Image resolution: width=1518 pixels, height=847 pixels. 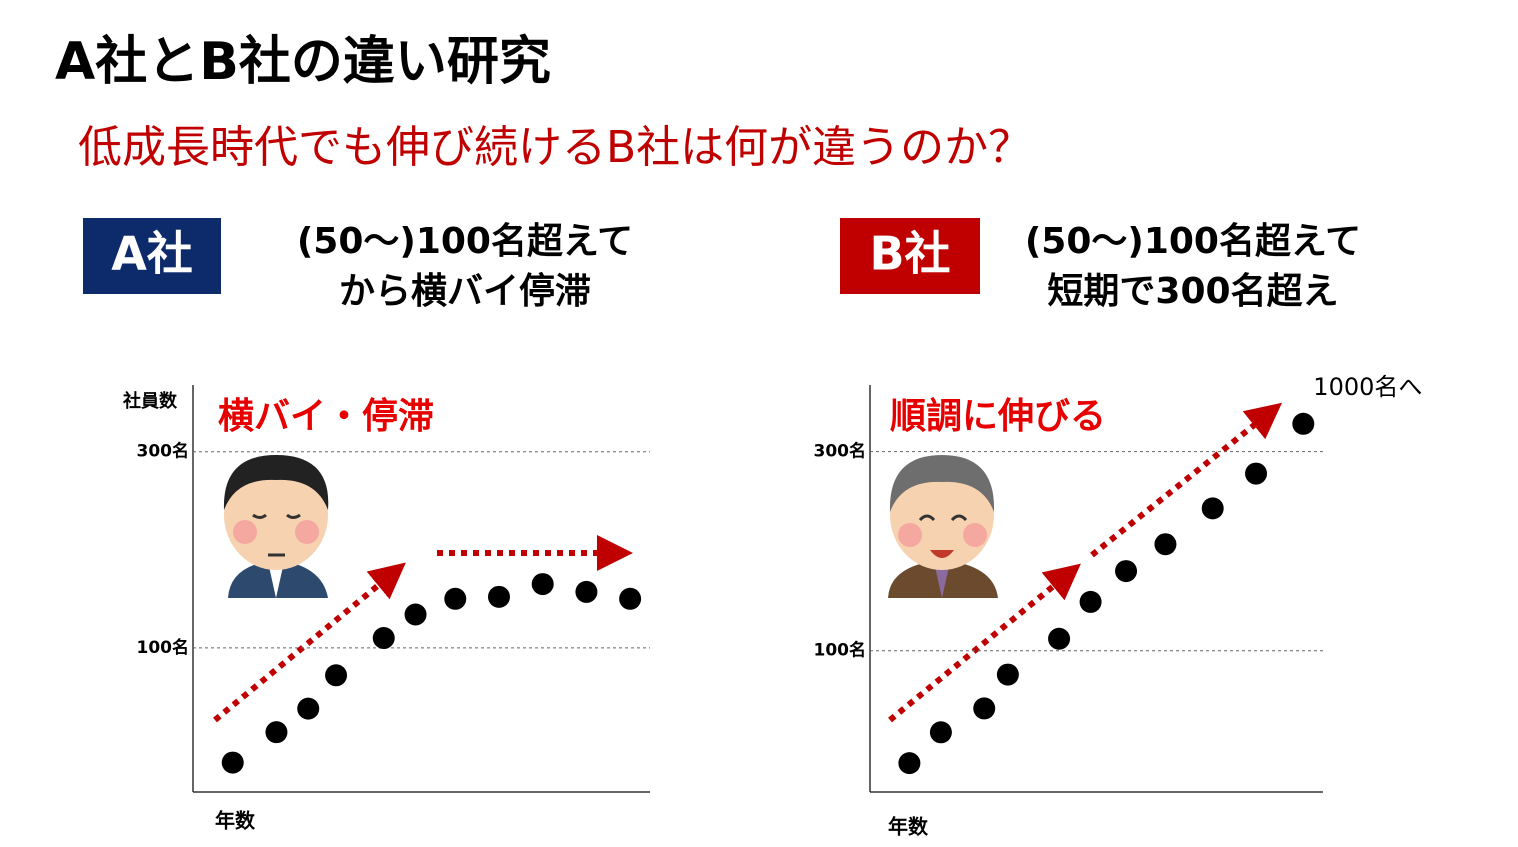 I want to click on subtitle: 低成長時代でも伸び続けるB社は何が違うのか？, so click(x=555, y=147).